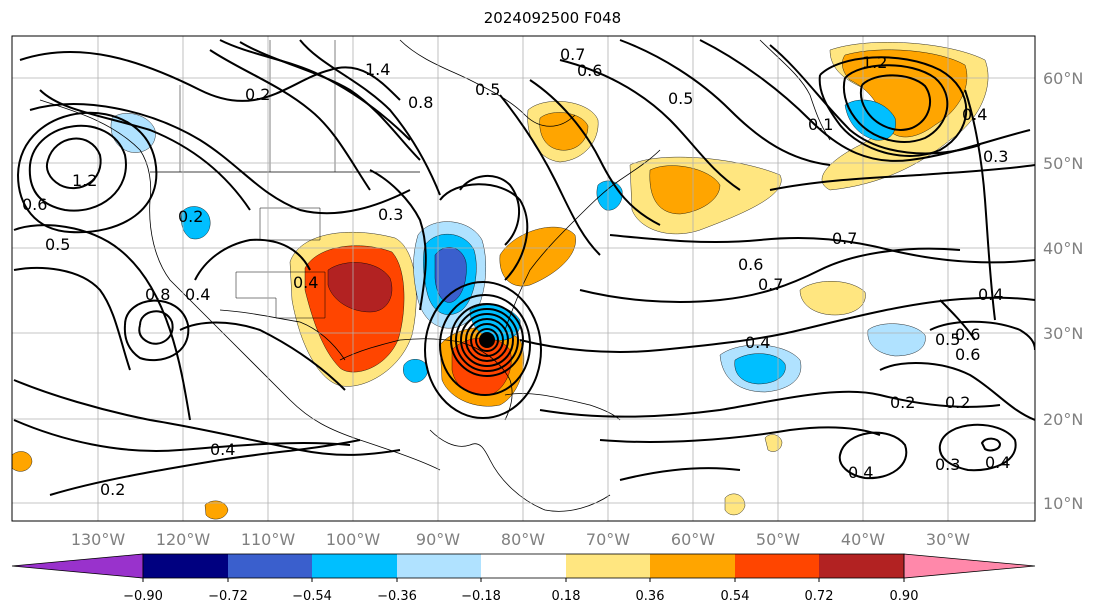 Image resolution: width=1105 pixels, height=615 pixels. I want to click on warm-anomaly-east-pacific-small, so click(22, 461).